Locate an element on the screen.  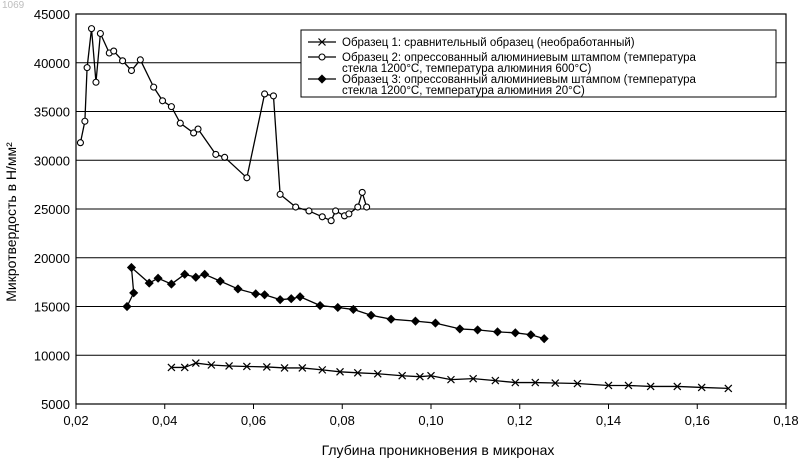
y-tick-label: 30000 is located at coordinates (52, 160).